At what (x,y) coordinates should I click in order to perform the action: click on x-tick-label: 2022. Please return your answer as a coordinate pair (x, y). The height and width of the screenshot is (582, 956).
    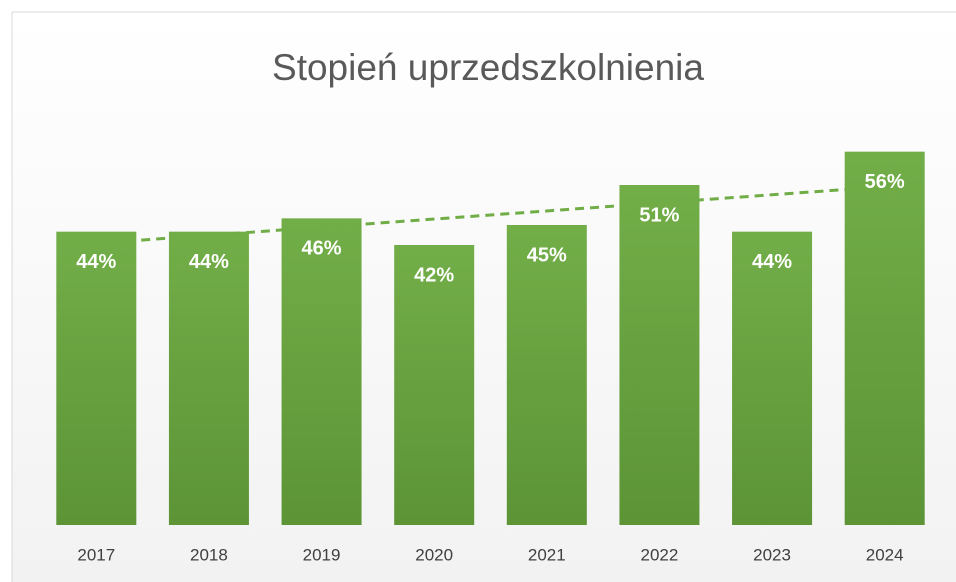
    Looking at the image, I should click on (660, 554).